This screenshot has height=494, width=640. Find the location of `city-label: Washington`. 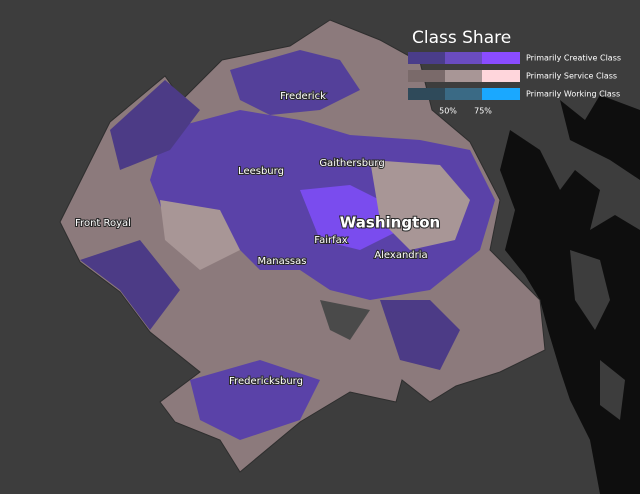

city-label: Washington is located at coordinates (390, 223).